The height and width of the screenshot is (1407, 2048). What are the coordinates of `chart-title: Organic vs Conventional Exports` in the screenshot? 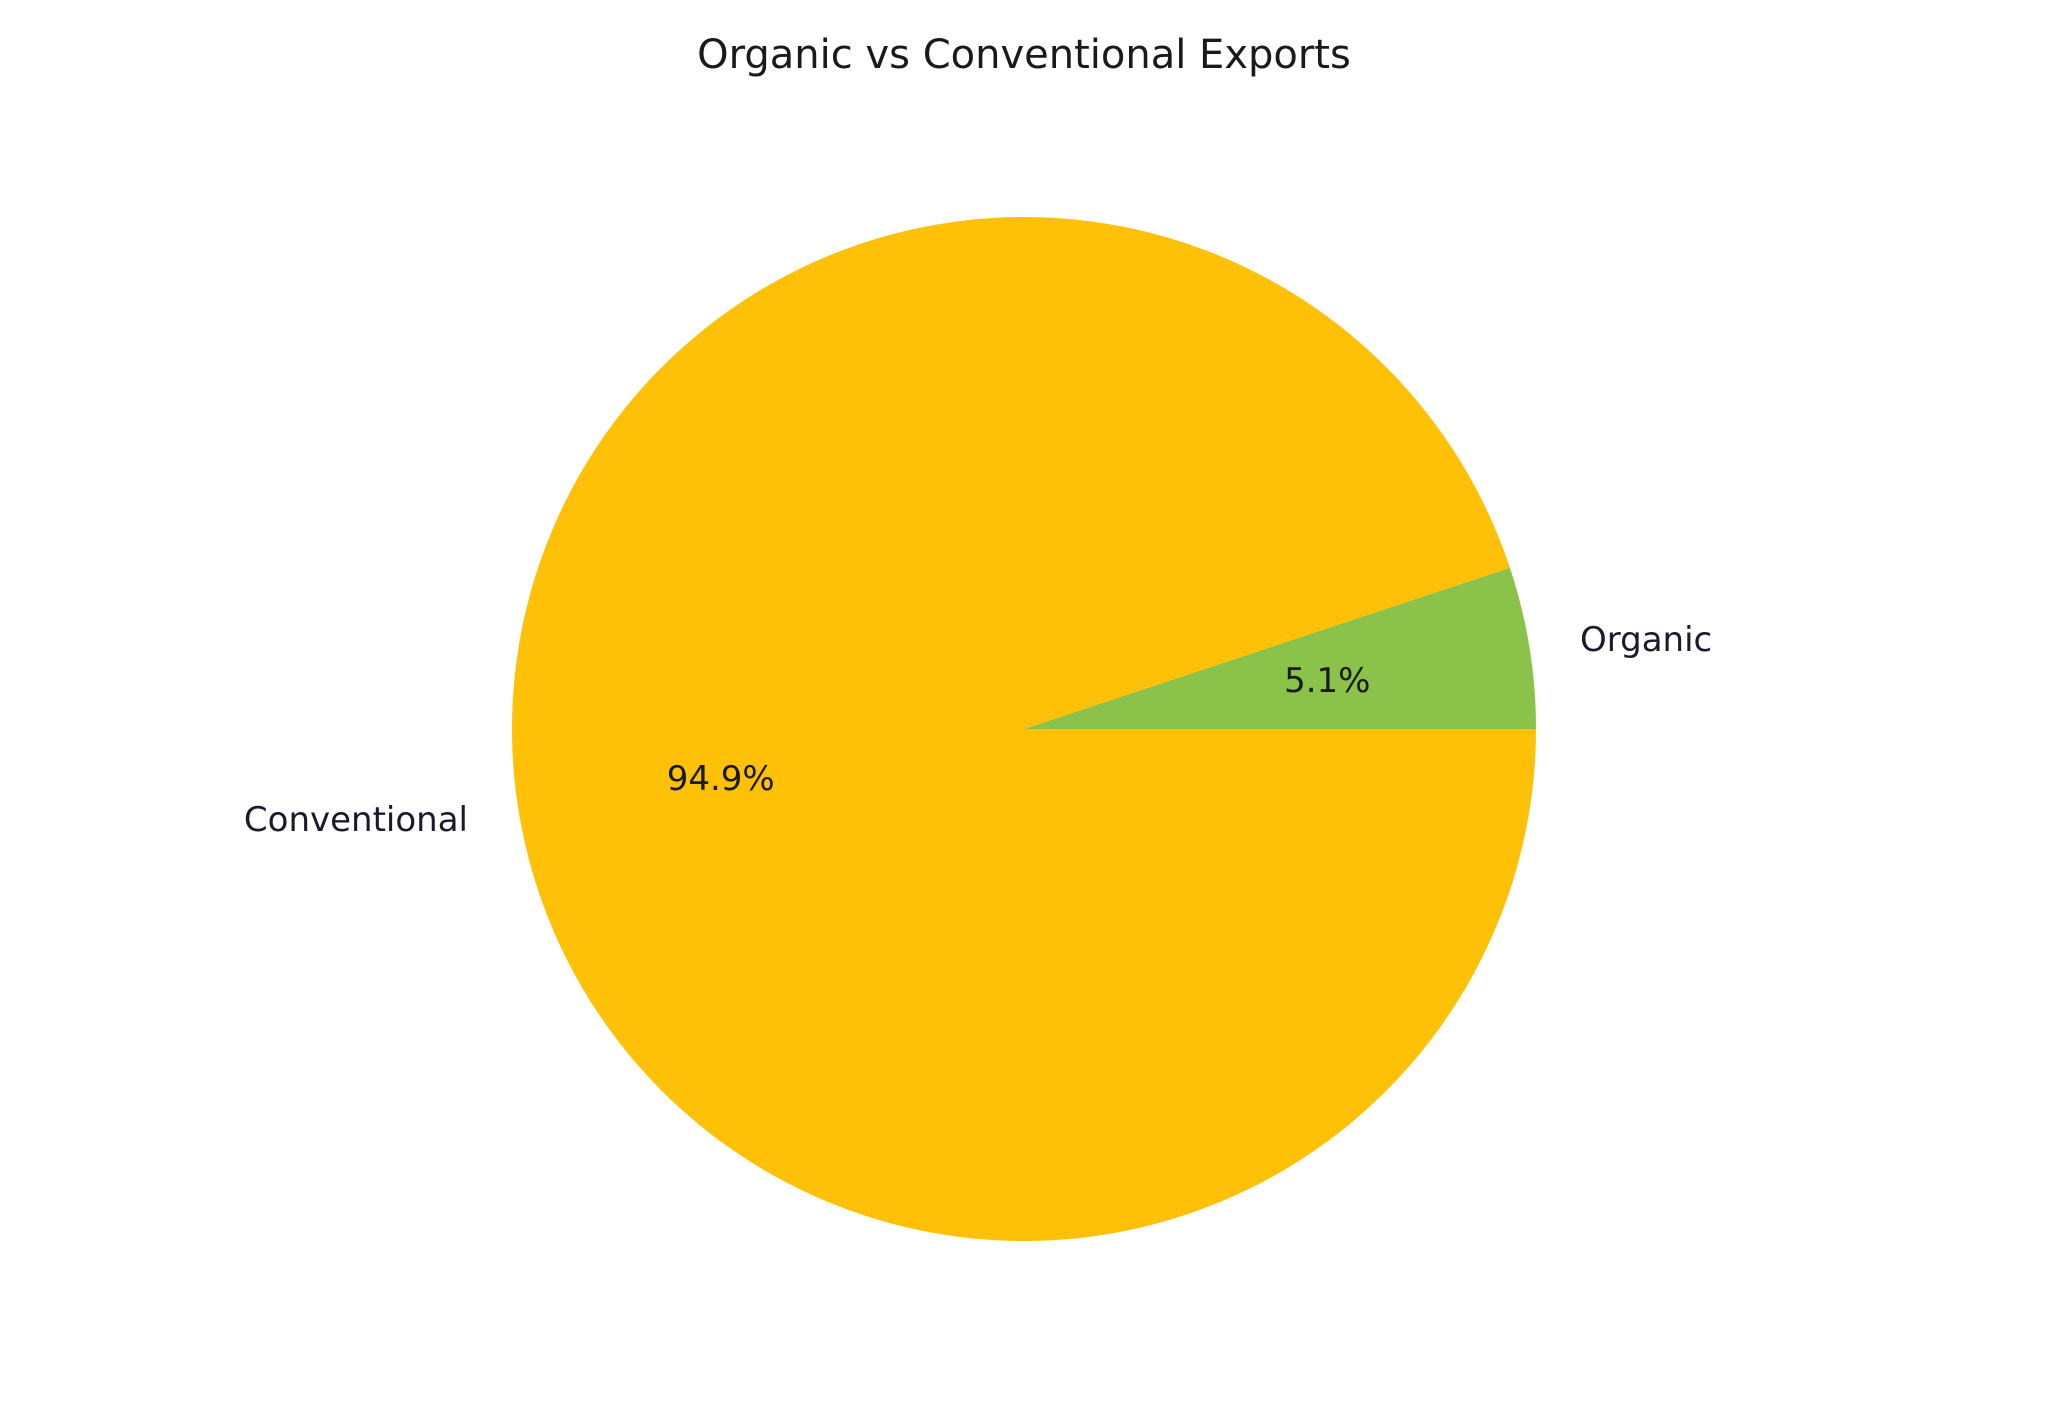 It's located at (1024, 55).